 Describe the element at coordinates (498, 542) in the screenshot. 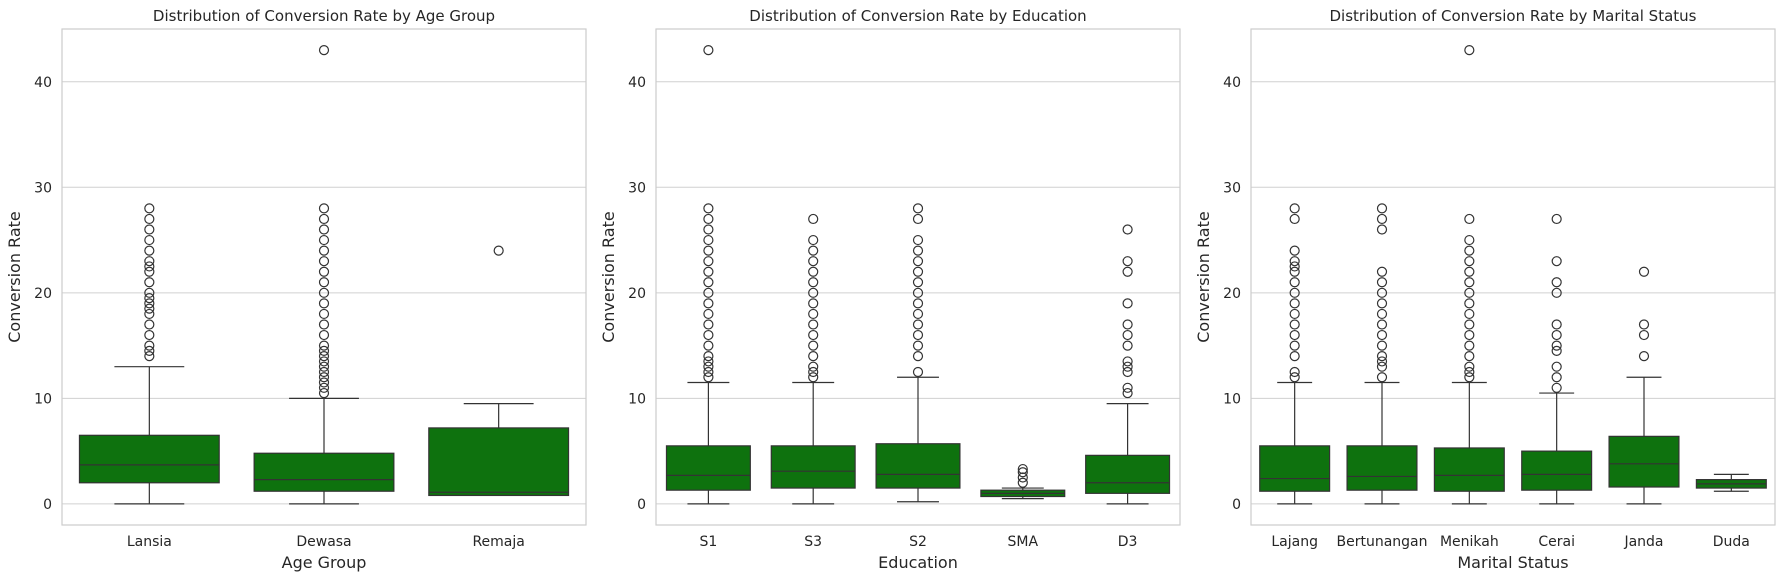

I see `x-tick-label: Remaja` at that location.